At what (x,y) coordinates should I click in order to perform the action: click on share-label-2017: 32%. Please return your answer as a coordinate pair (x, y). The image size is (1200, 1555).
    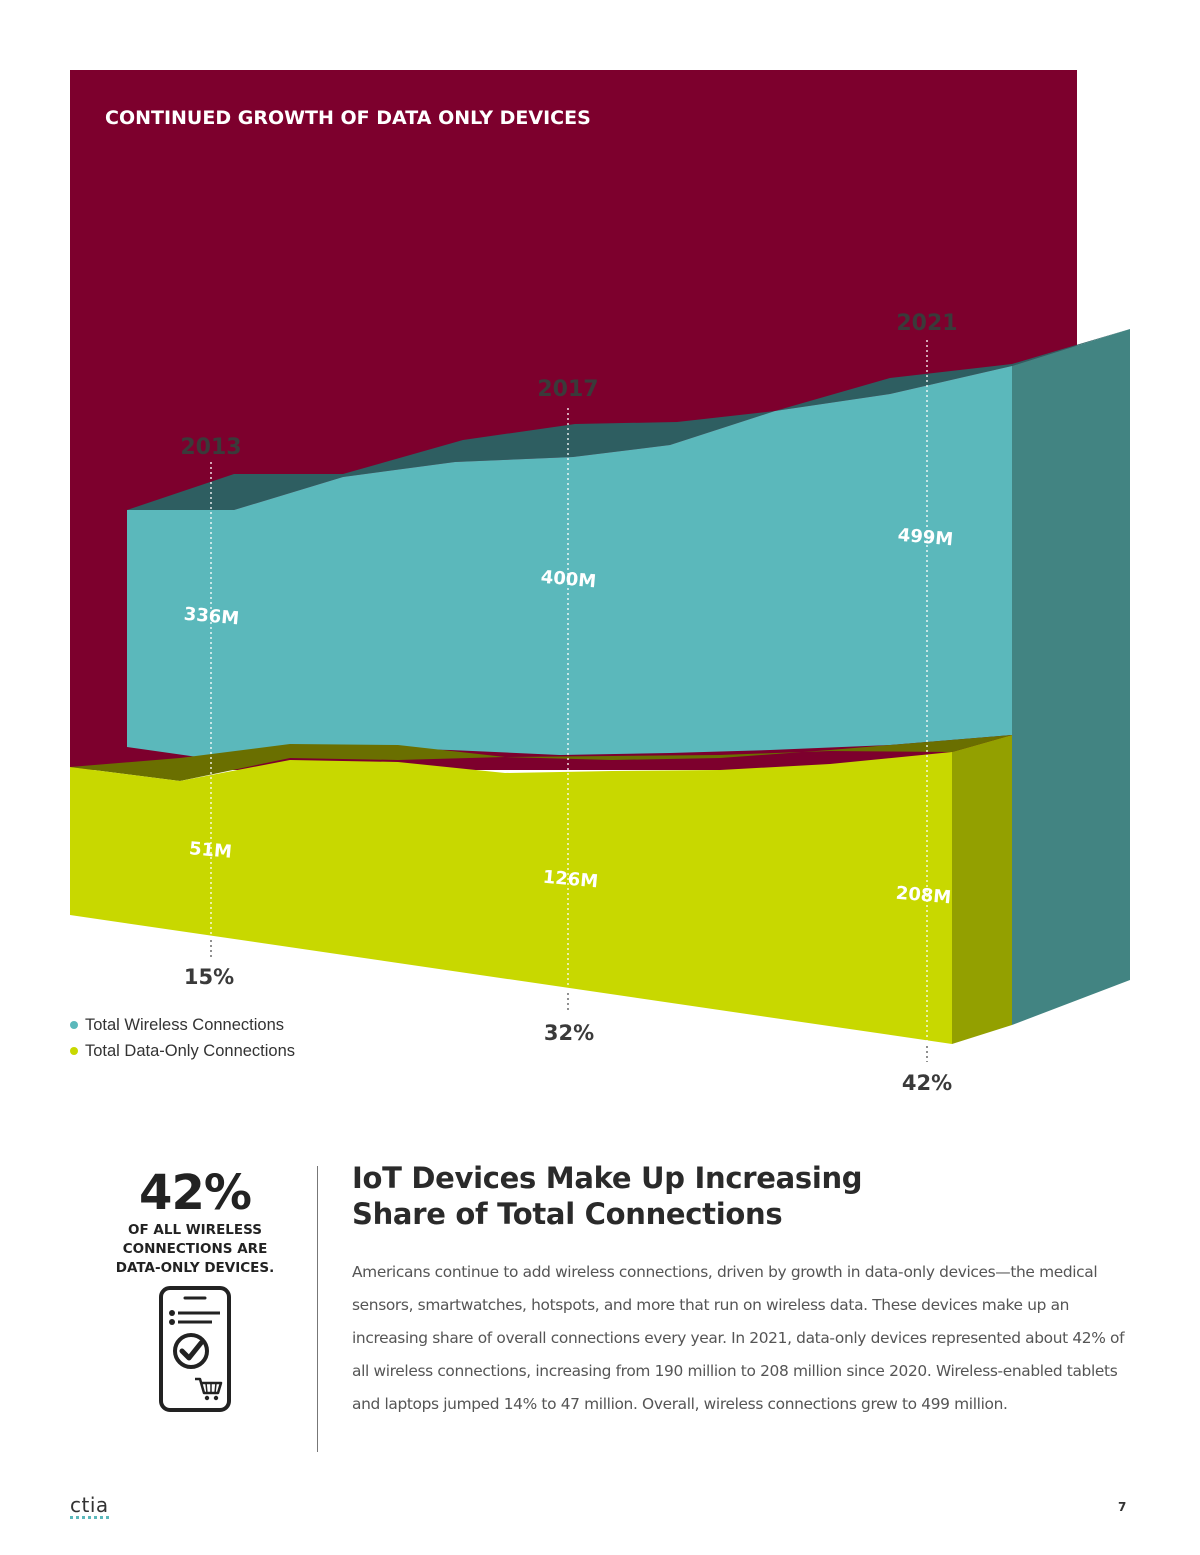
    Looking at the image, I should click on (569, 1033).